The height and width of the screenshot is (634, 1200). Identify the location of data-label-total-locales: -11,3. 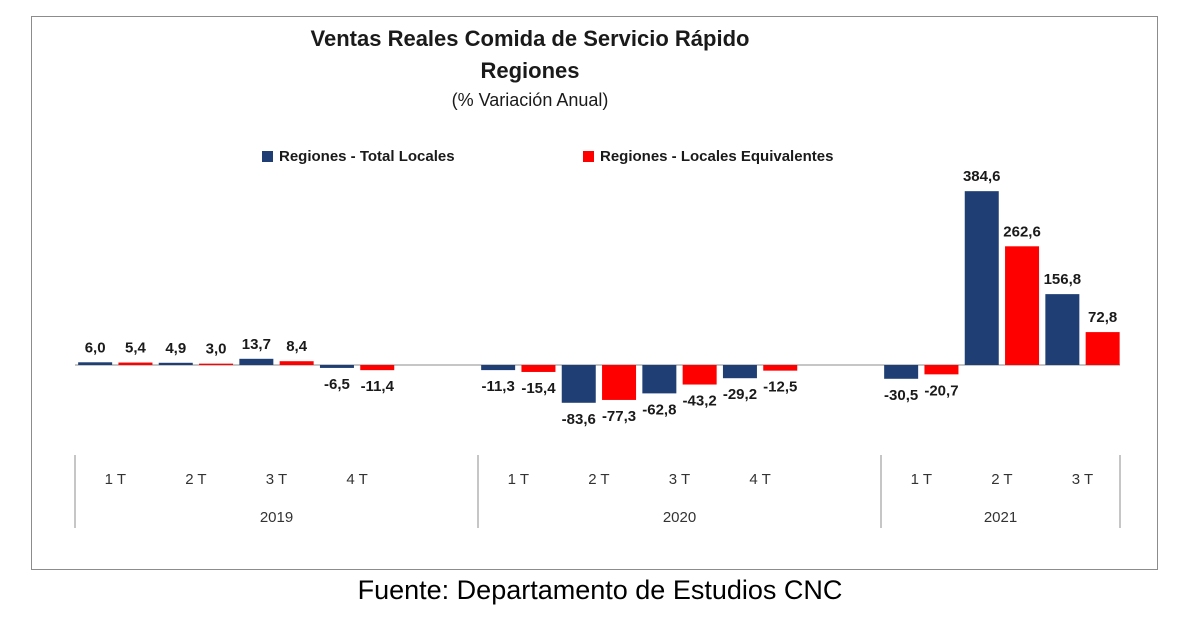
(497, 386).